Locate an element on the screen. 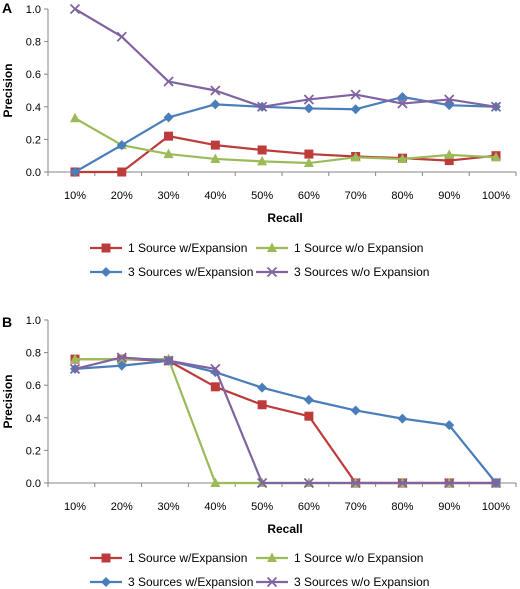 The width and height of the screenshot is (520, 589). y-tick-label: 0.0 is located at coordinates (33, 173).